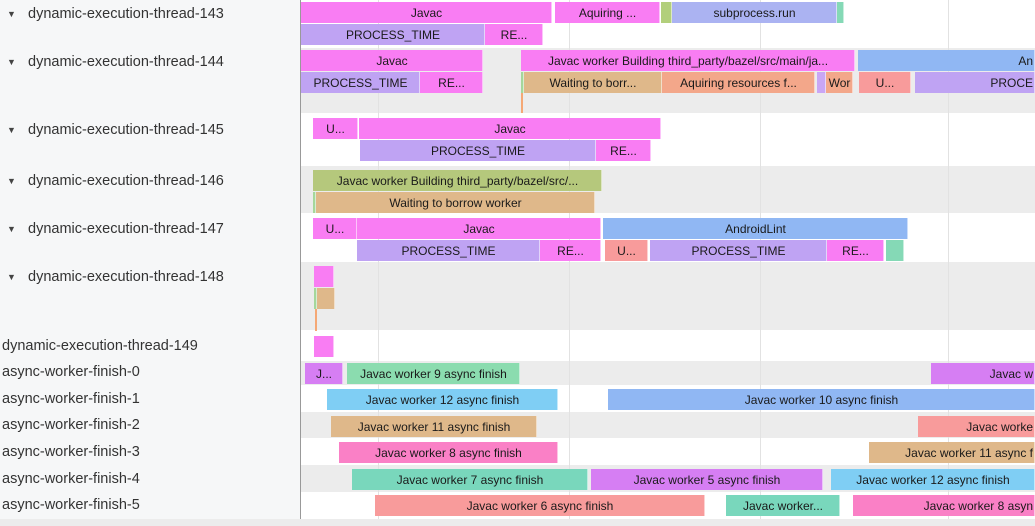 This screenshot has height=526, width=1035. I want to click on trace-slice: An, so click(946, 60).